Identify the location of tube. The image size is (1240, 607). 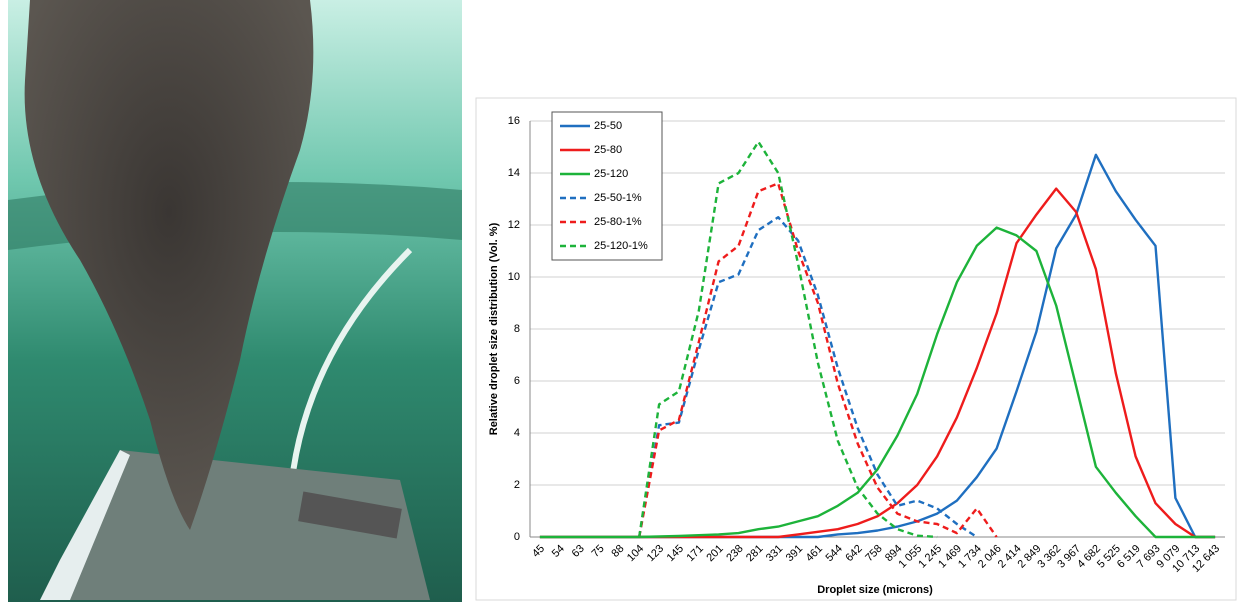
(350, 374).